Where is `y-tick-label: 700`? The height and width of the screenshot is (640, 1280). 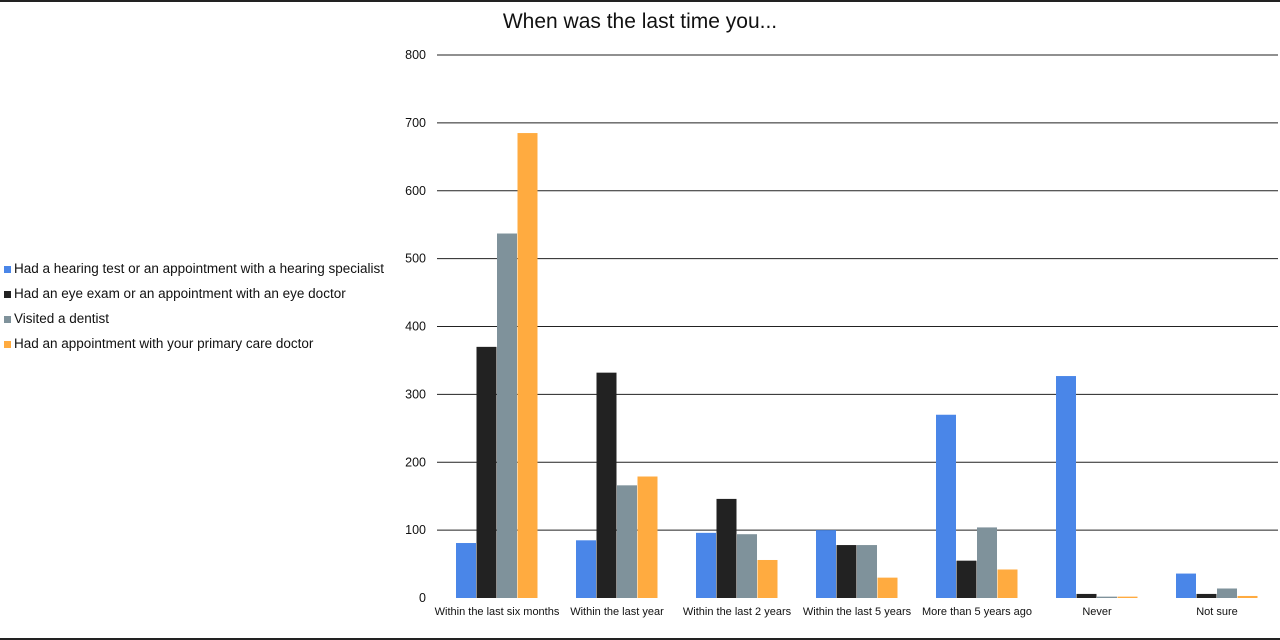 y-tick-label: 700 is located at coordinates (415, 123).